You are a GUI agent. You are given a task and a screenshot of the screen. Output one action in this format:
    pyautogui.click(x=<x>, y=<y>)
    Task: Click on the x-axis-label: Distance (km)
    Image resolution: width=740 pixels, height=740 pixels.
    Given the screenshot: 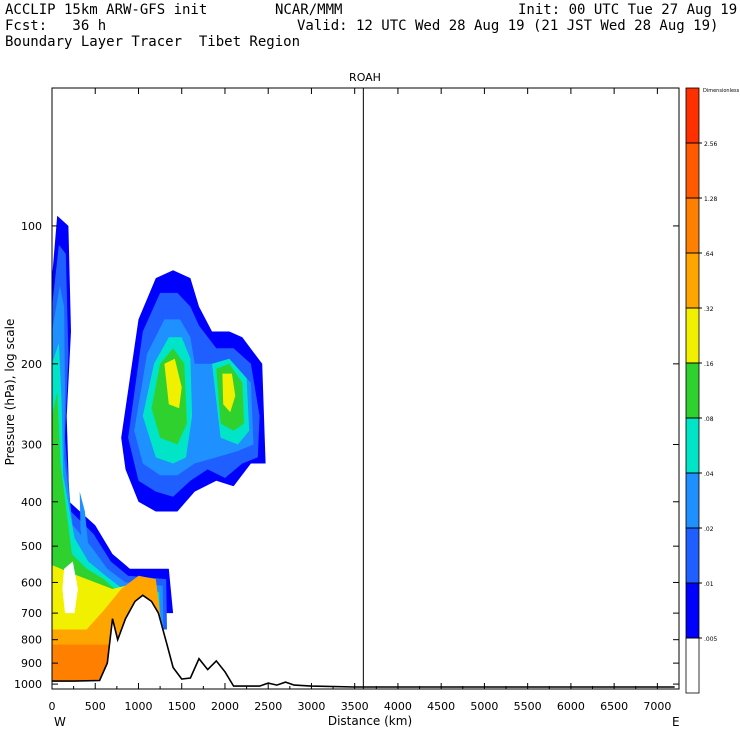 What is the action you would take?
    pyautogui.click(x=370, y=721)
    